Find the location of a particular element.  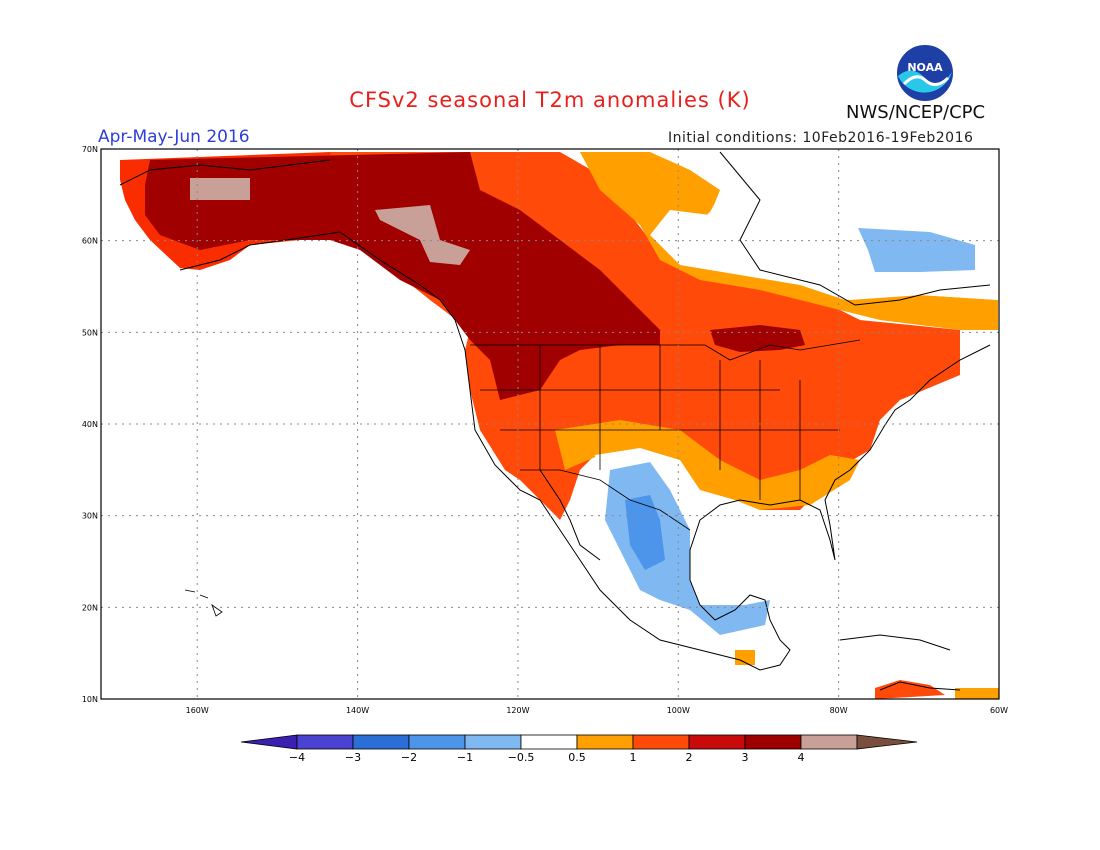

anomaly-region-tan-yukon is located at coordinates (422, 235).